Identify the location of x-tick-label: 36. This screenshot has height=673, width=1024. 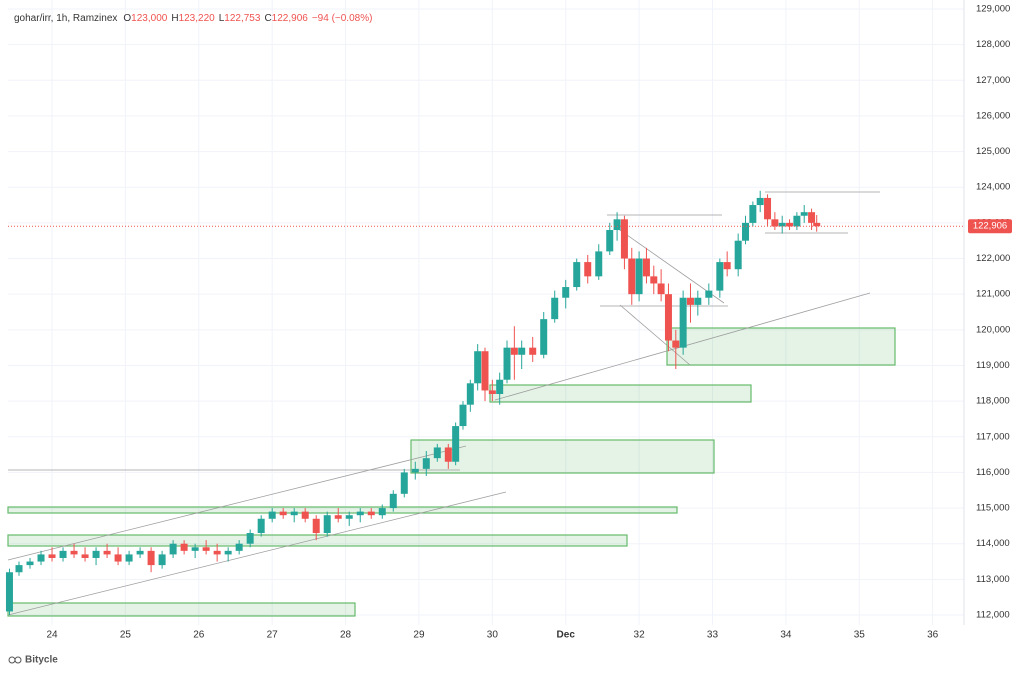
(933, 635).